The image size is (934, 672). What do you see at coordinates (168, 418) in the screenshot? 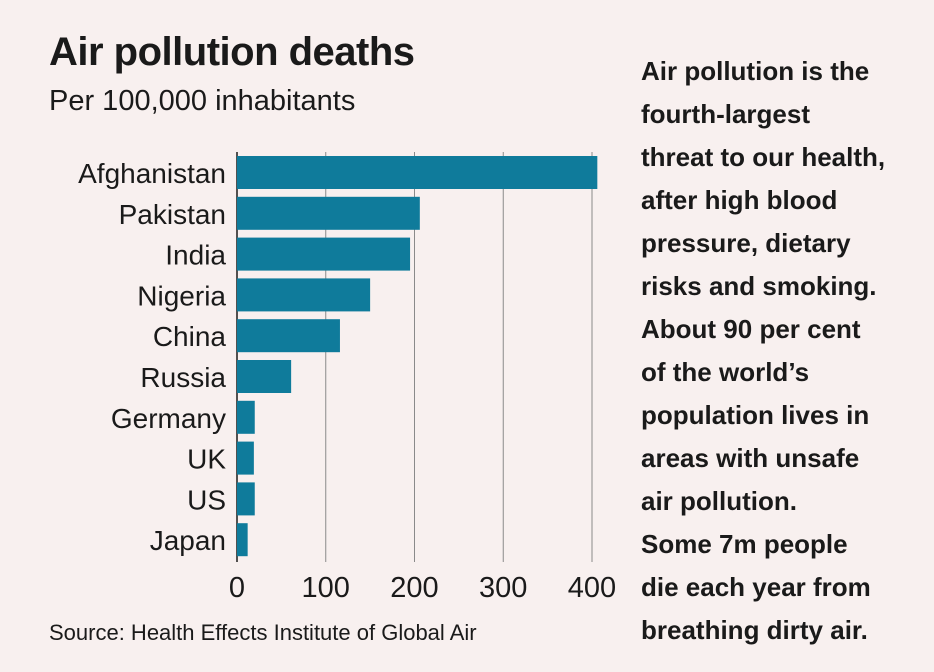
I see `category-label: Germany` at bounding box center [168, 418].